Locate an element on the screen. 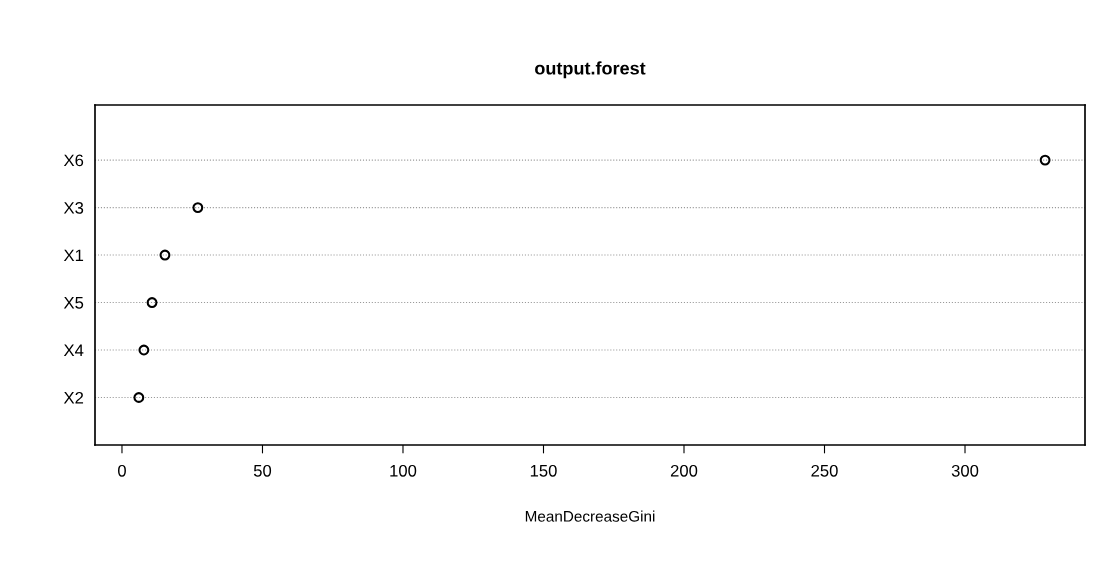 The image size is (1118, 580). x-tick-label: 250 is located at coordinates (824, 470).